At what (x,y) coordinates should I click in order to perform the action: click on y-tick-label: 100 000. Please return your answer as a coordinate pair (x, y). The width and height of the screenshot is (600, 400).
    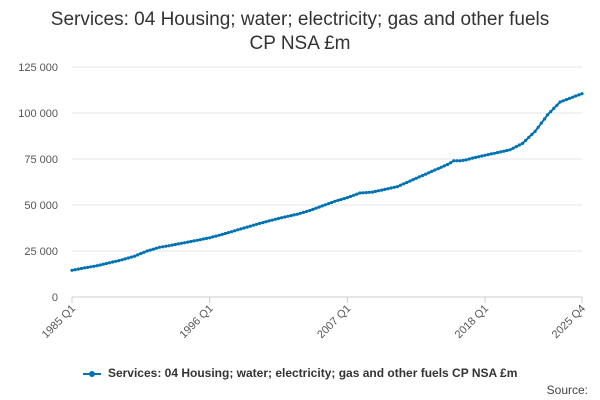
    Looking at the image, I should click on (38, 114).